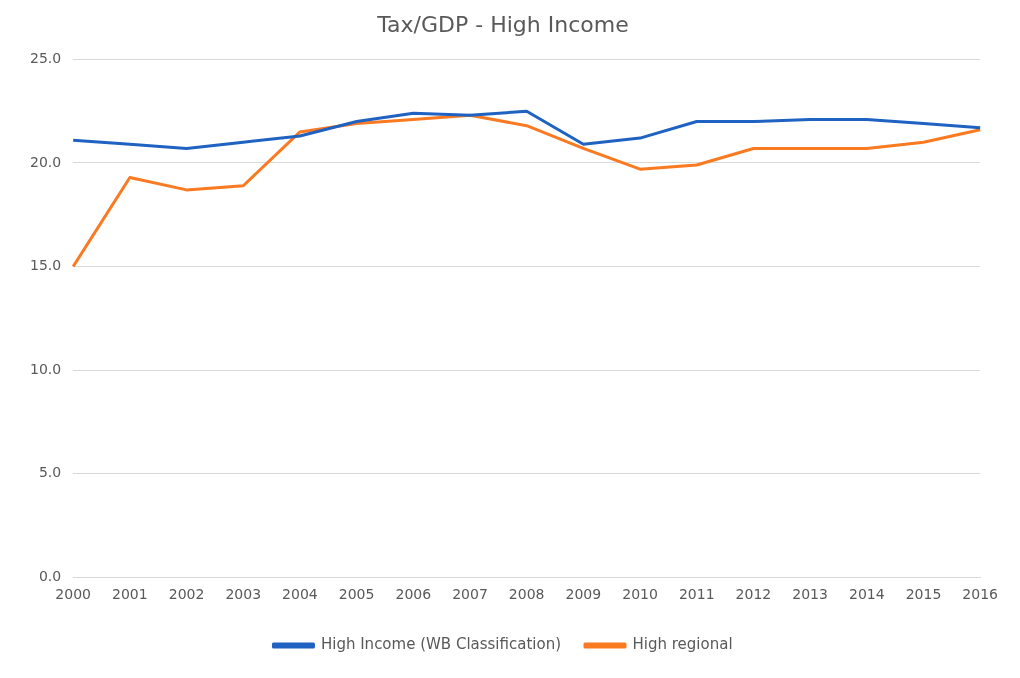 The width and height of the screenshot is (1020, 678). I want to click on x-tick-label: 2000, so click(73, 594).